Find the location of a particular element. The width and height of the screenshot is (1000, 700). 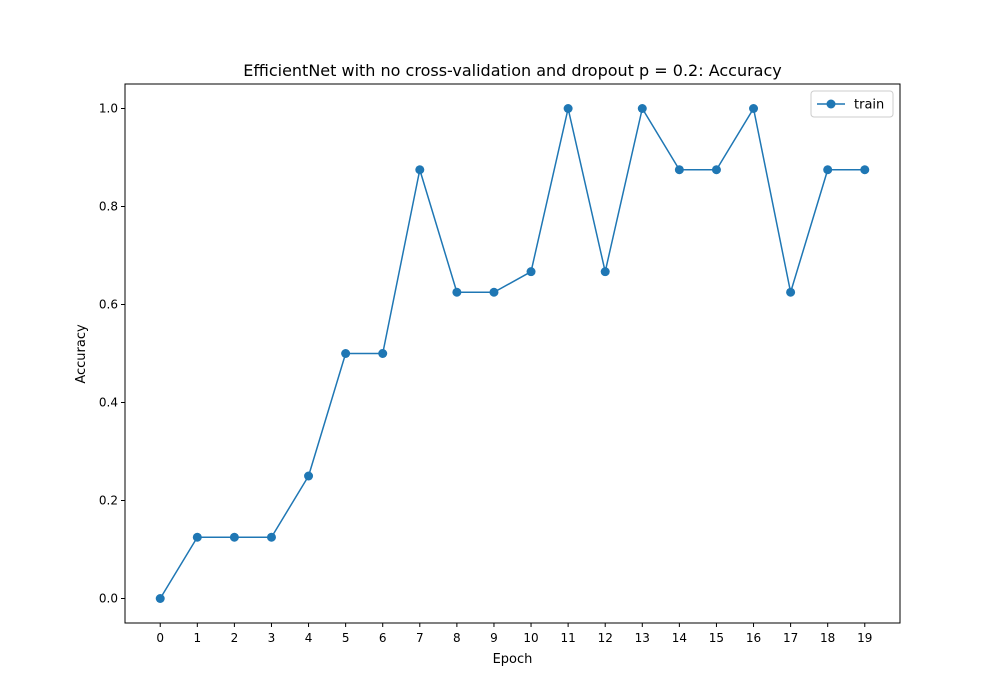

x-tick-label: 15 is located at coordinates (716, 638).